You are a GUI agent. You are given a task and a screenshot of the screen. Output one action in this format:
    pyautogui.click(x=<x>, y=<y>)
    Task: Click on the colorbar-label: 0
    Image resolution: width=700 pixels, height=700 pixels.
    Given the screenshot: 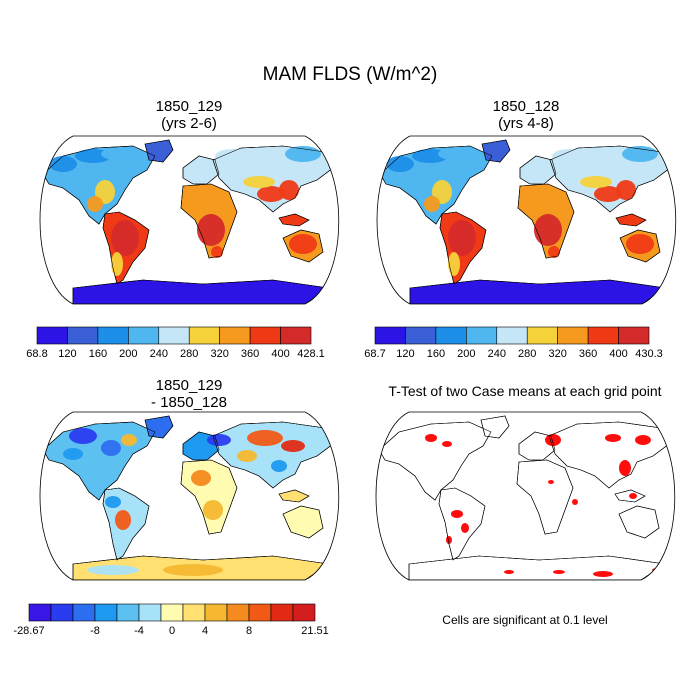 What is the action you would take?
    pyautogui.click(x=172, y=631)
    